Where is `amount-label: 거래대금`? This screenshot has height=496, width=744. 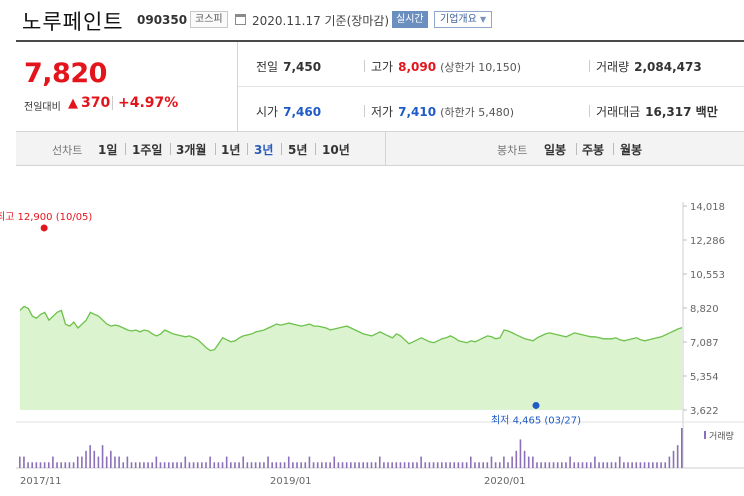
amount-label: 거래대금 is located at coordinates (618, 112).